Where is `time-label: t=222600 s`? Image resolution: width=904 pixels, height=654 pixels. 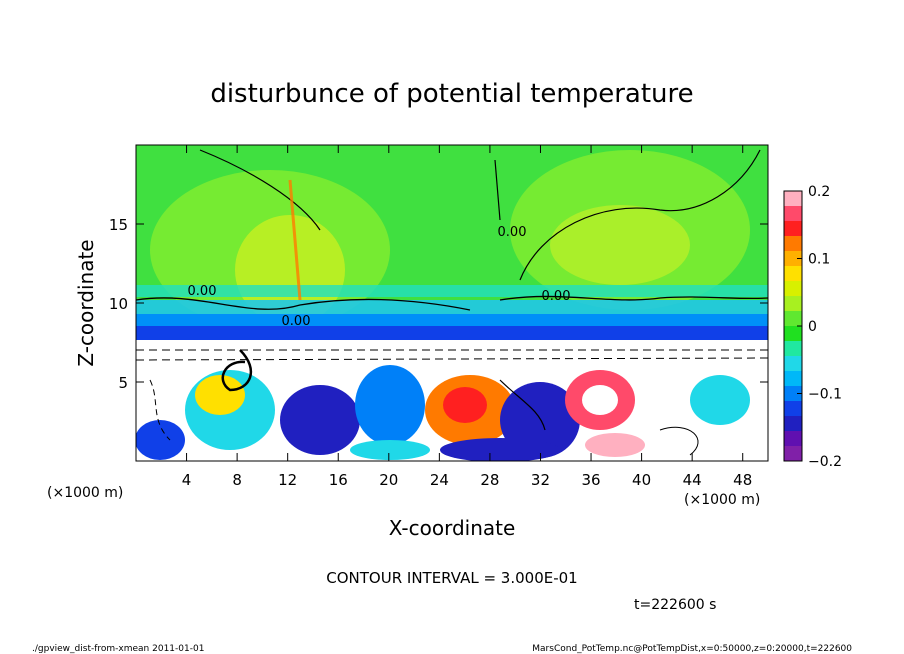
time-label: t=222600 s is located at coordinates (675, 605).